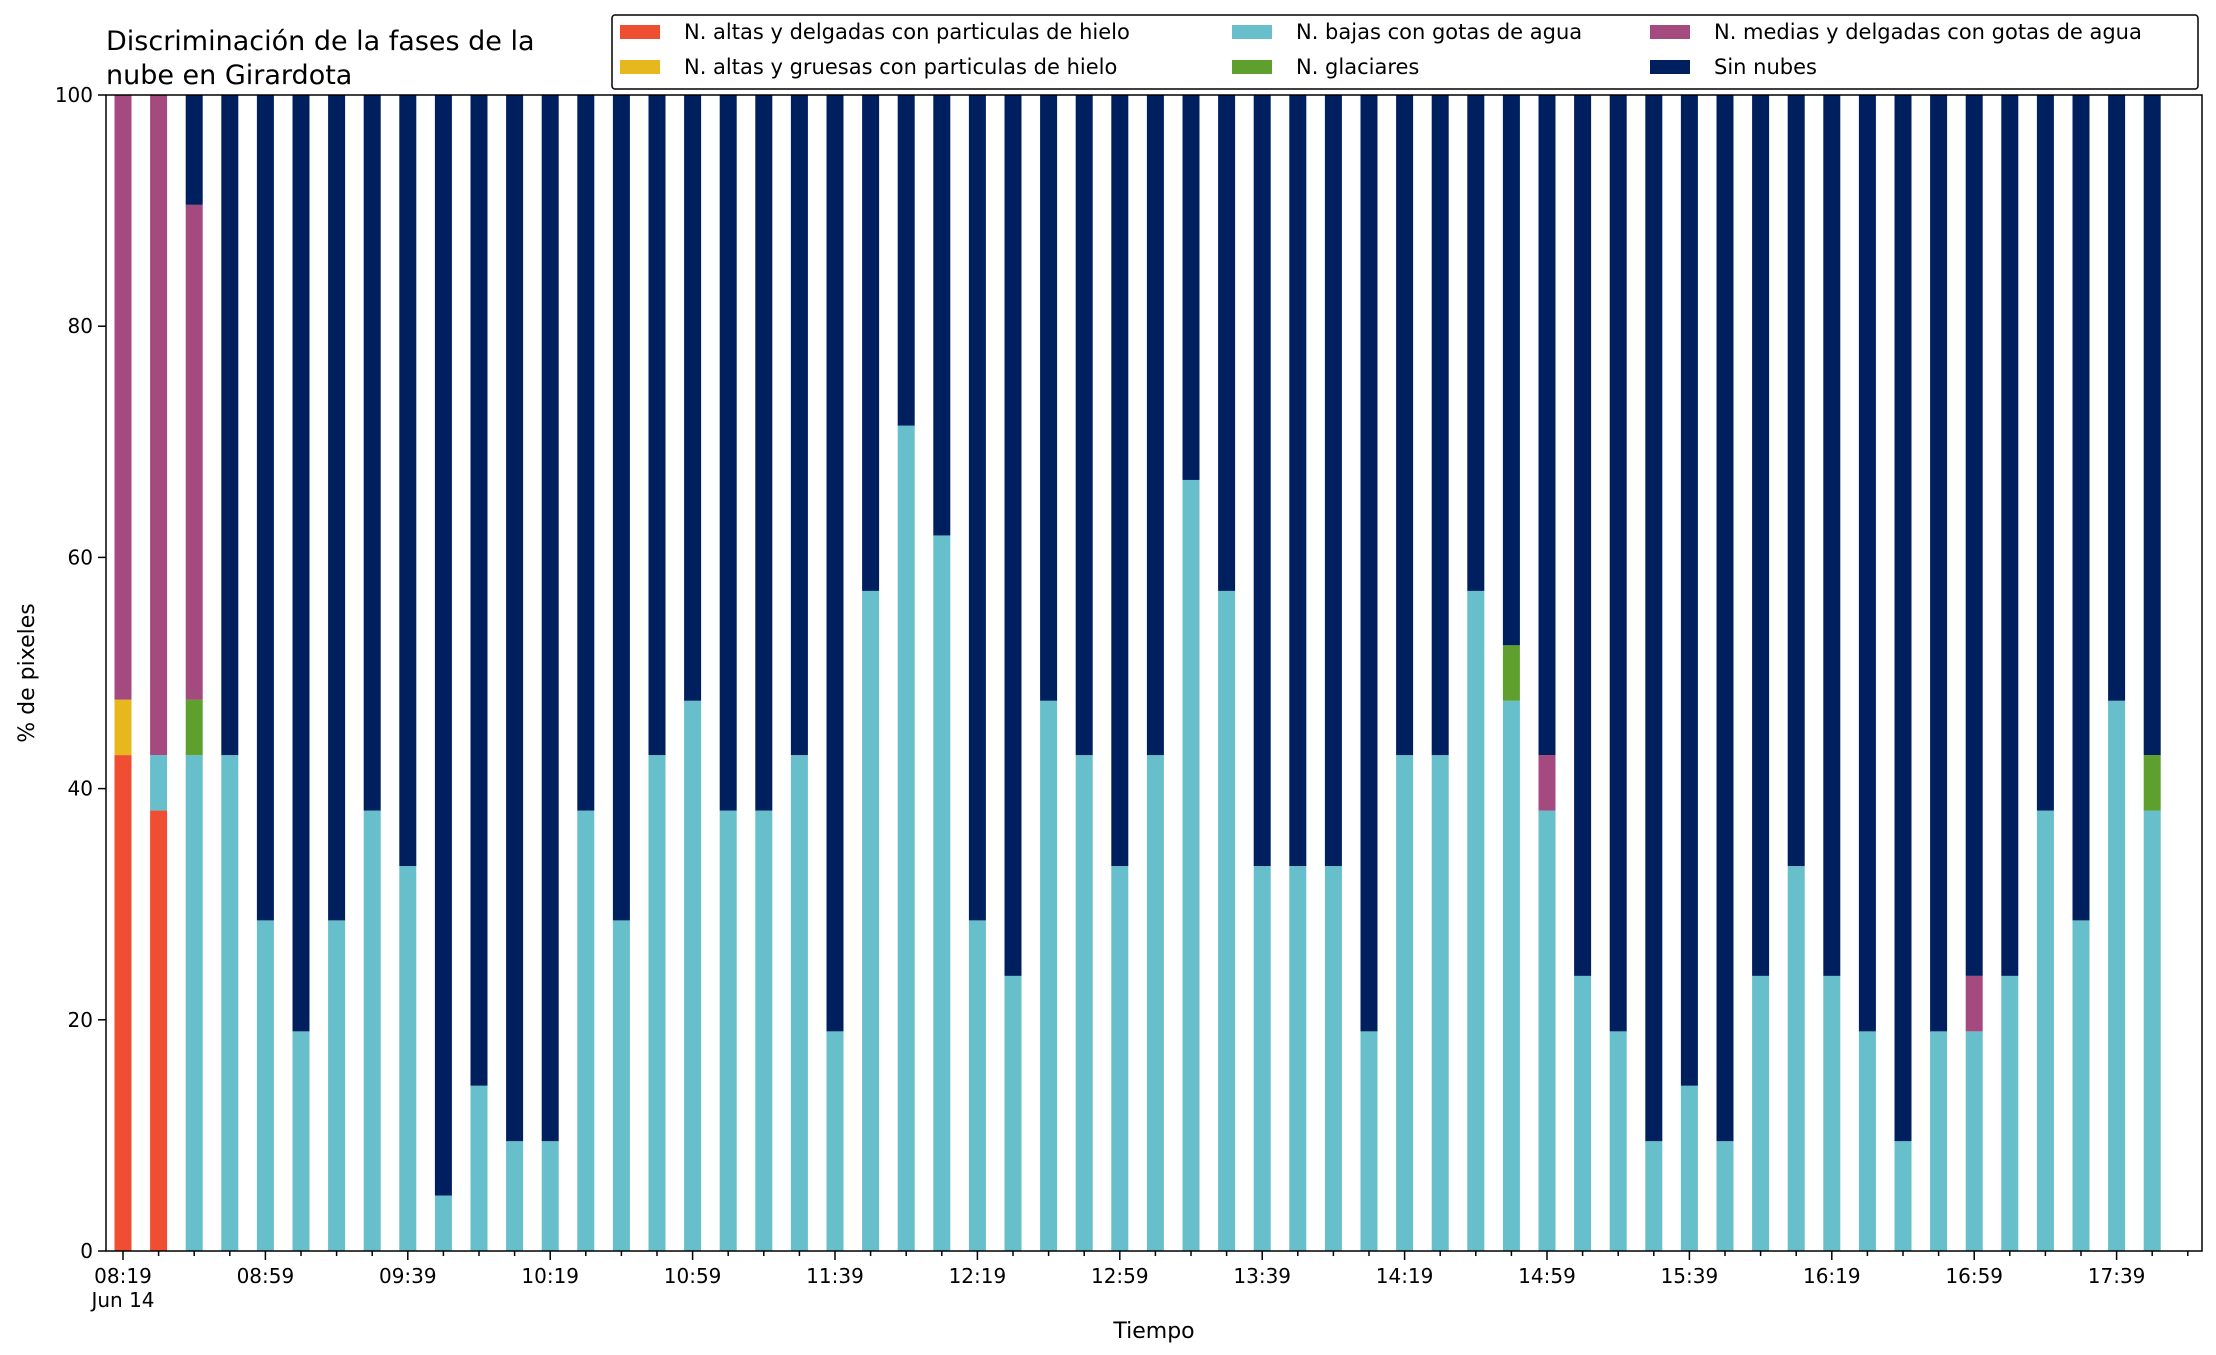 The image size is (2216, 1355). Describe the element at coordinates (1796, 1058) in the screenshot. I see `bar-segment-47-s2` at that location.